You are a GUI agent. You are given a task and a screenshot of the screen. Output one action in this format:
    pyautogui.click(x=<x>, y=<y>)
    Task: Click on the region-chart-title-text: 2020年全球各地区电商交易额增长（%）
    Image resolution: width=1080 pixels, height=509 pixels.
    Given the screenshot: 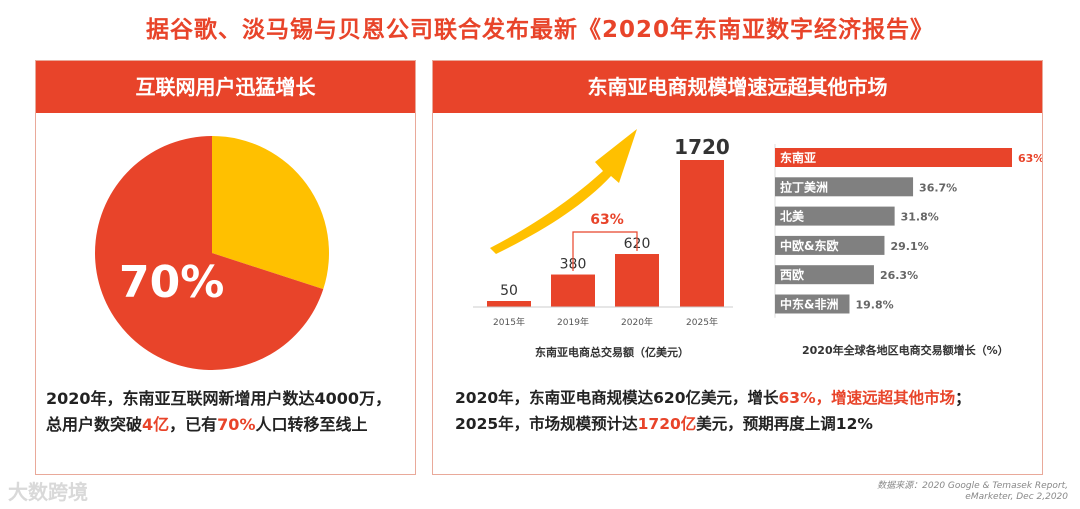 What is the action you would take?
    pyautogui.click(x=905, y=350)
    